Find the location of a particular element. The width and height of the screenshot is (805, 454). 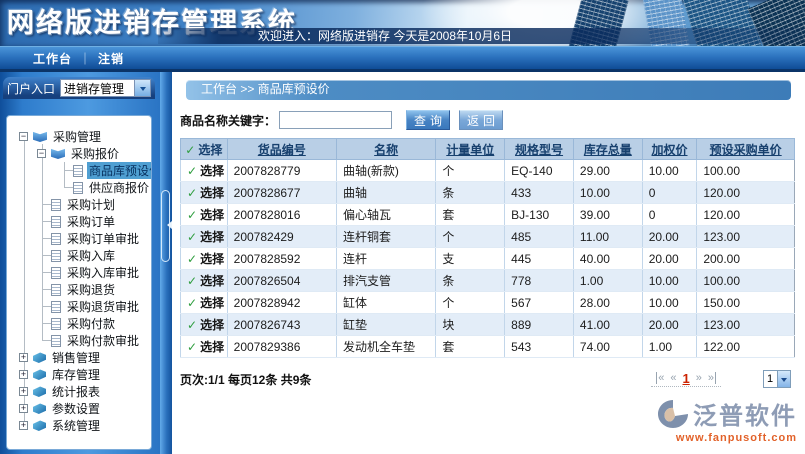

tree-item-purchase-return-approval: 采购退货审批 is located at coordinates (79, 306).